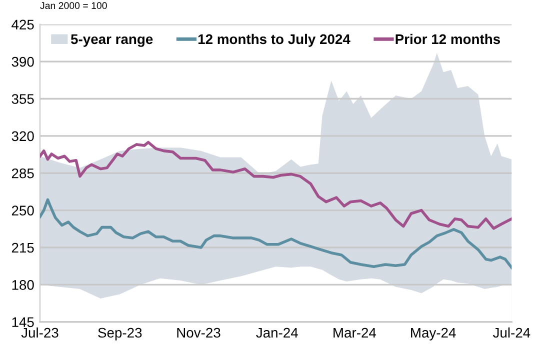 This screenshot has width=533, height=348. I want to click on y-tick-label: 390, so click(23, 61).